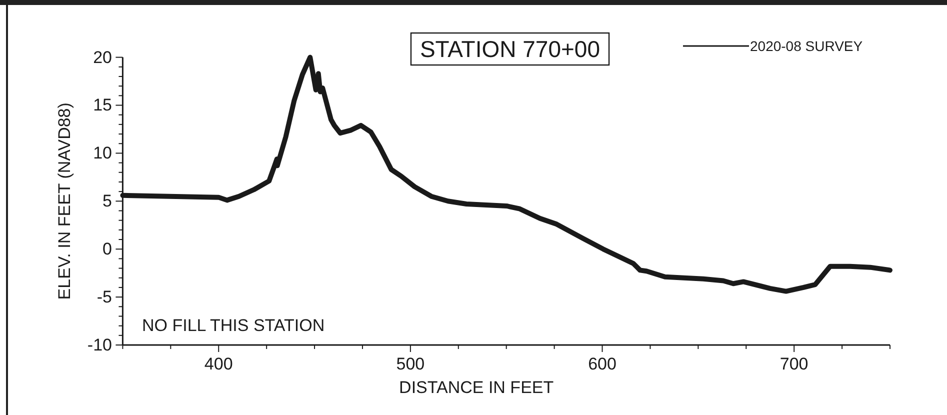  Describe the element at coordinates (102, 153) in the screenshot. I see `y-tick-label: 10` at that location.